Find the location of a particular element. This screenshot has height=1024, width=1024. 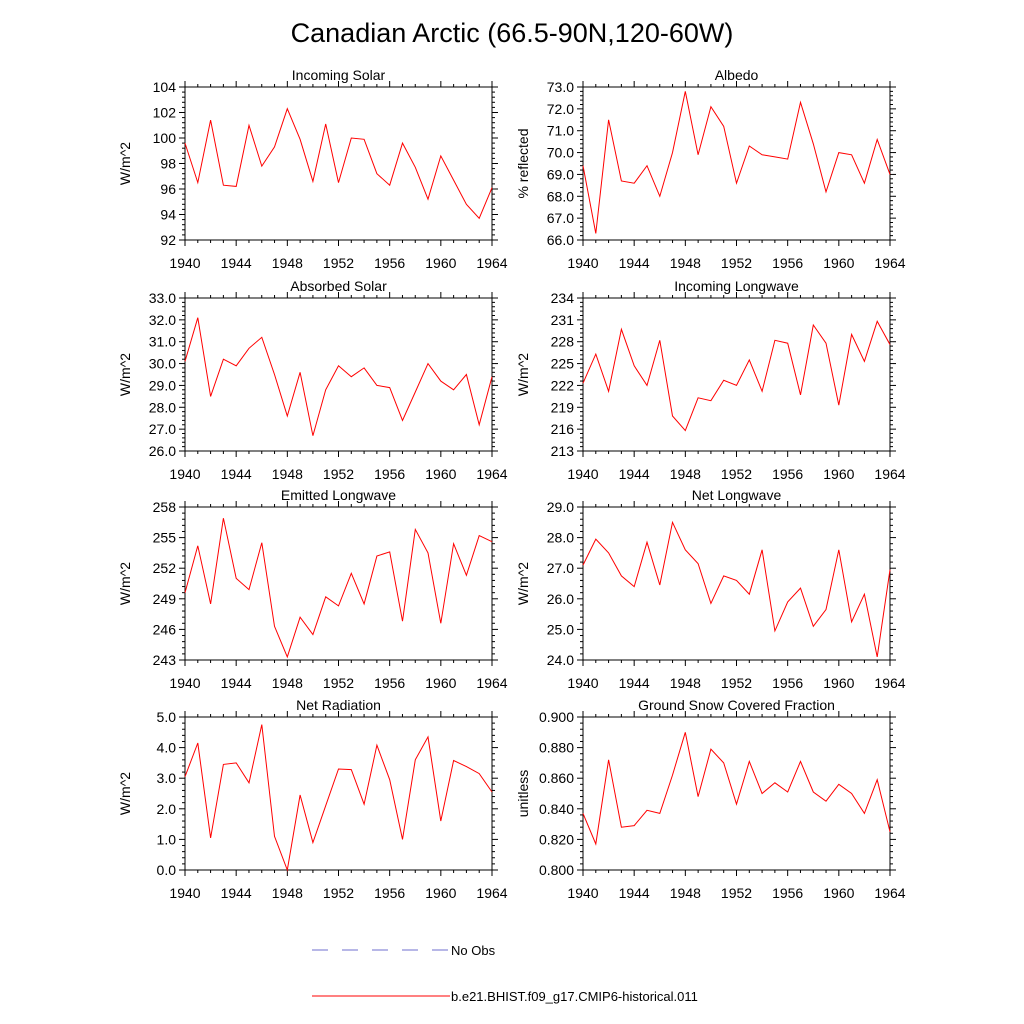

y-tick-label: 68.0 is located at coordinates (560, 196).